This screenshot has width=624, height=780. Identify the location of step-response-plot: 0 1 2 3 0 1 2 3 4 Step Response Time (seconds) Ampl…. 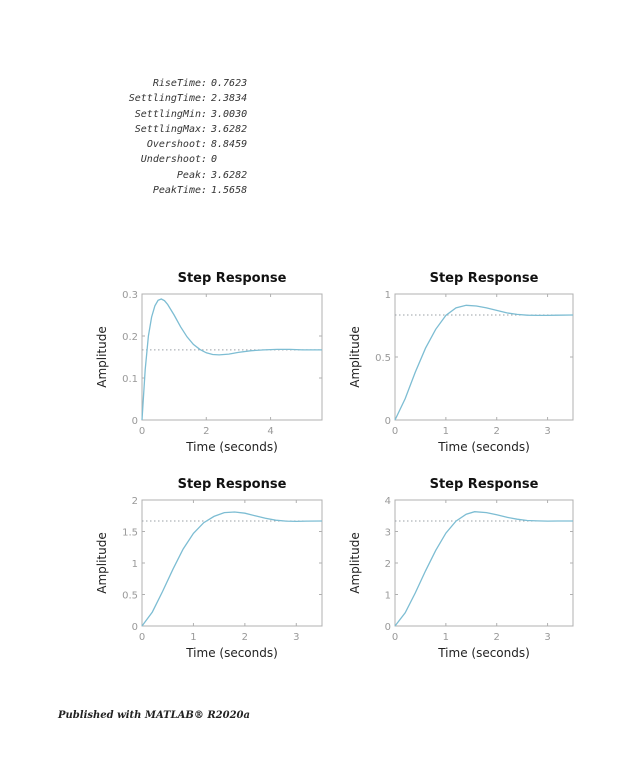
(461, 568).